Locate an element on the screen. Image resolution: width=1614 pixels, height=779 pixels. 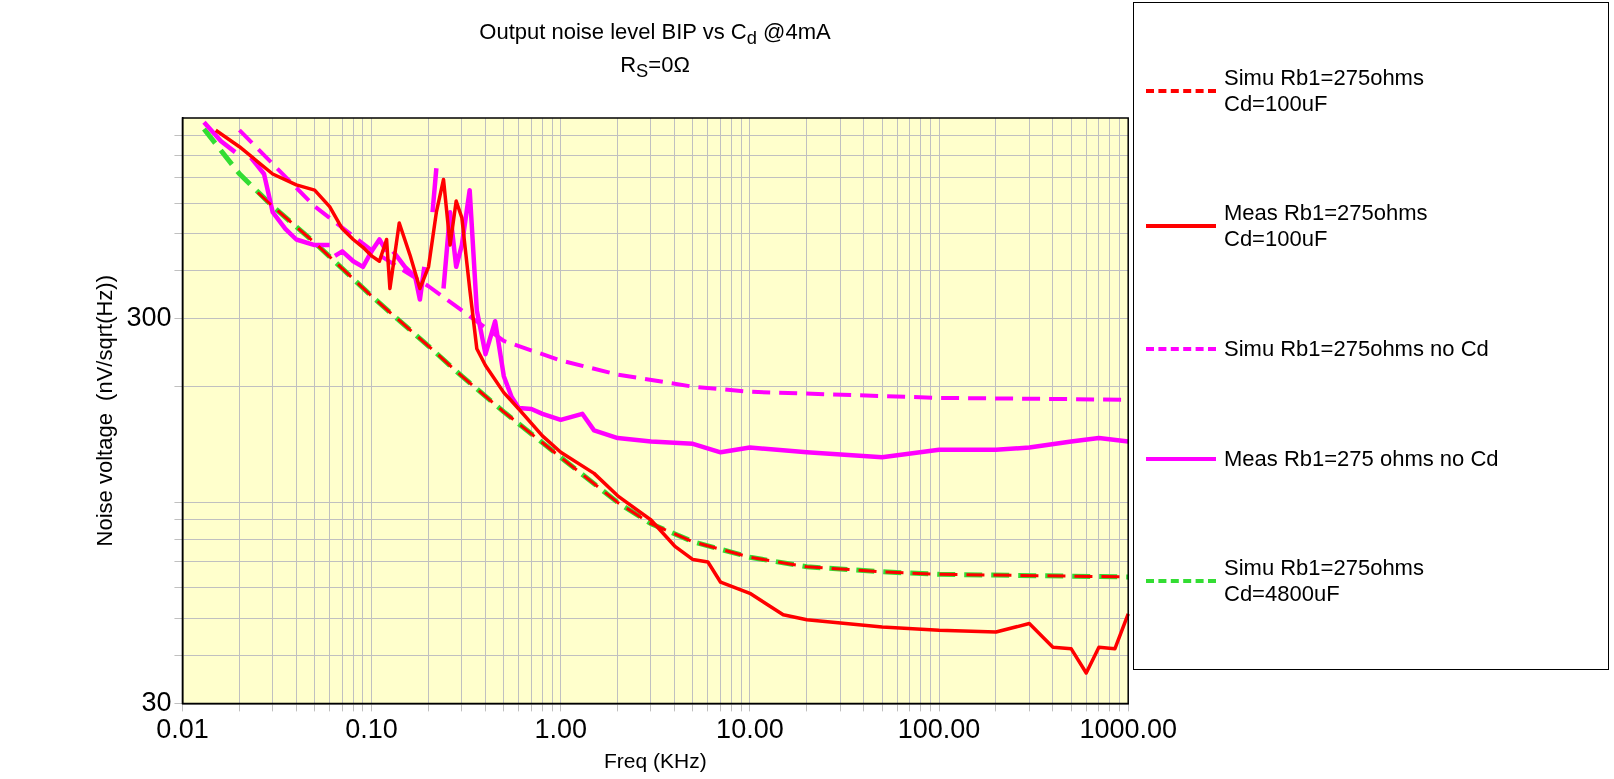
x-tick-label: 1000.00 is located at coordinates (1128, 729).